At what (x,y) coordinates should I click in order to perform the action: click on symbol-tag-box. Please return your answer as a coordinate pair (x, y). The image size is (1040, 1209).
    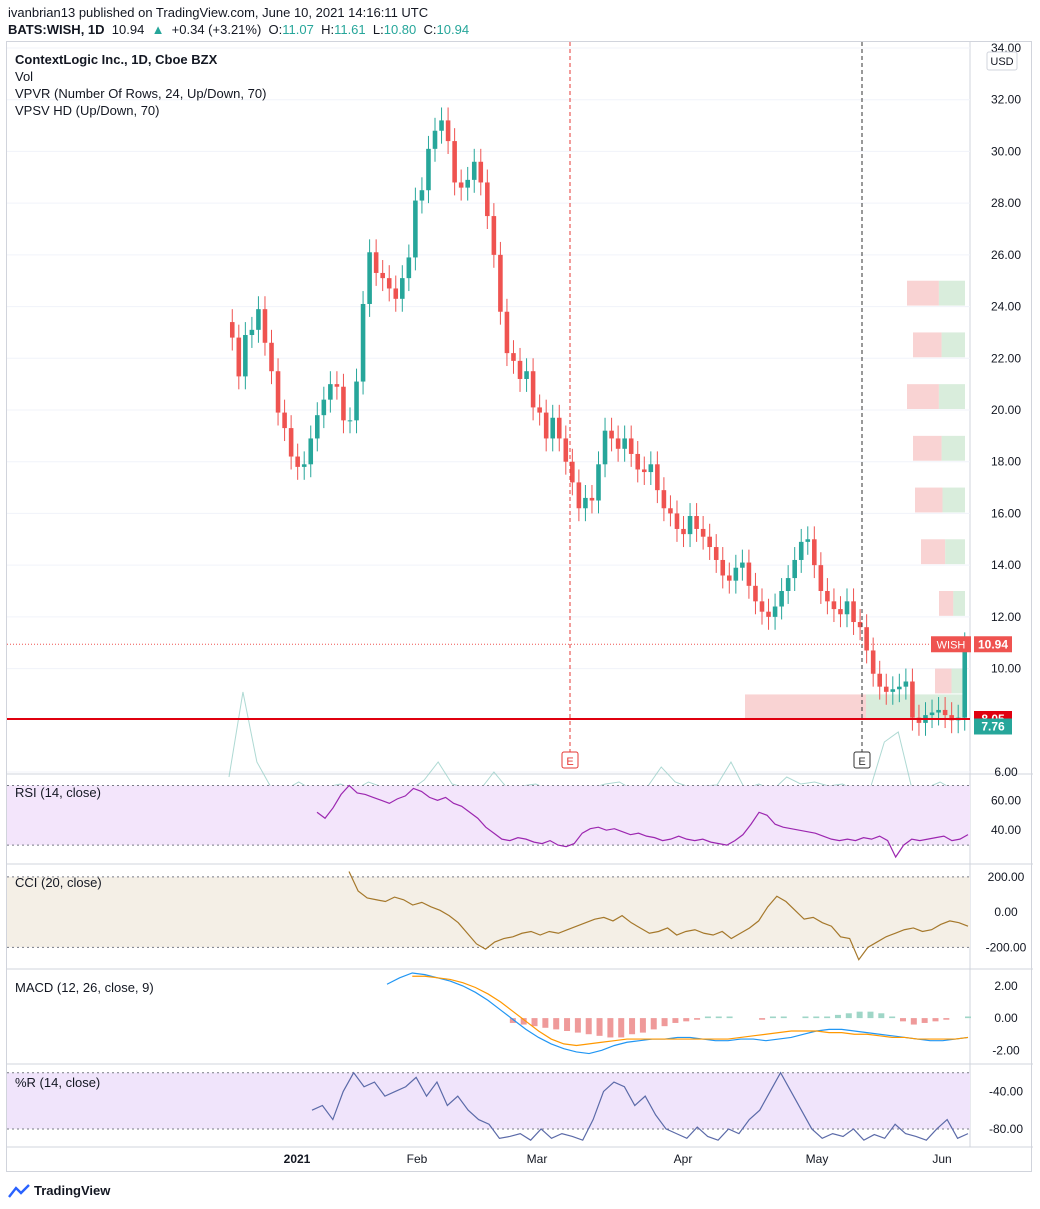
    Looking at the image, I should click on (951, 644).